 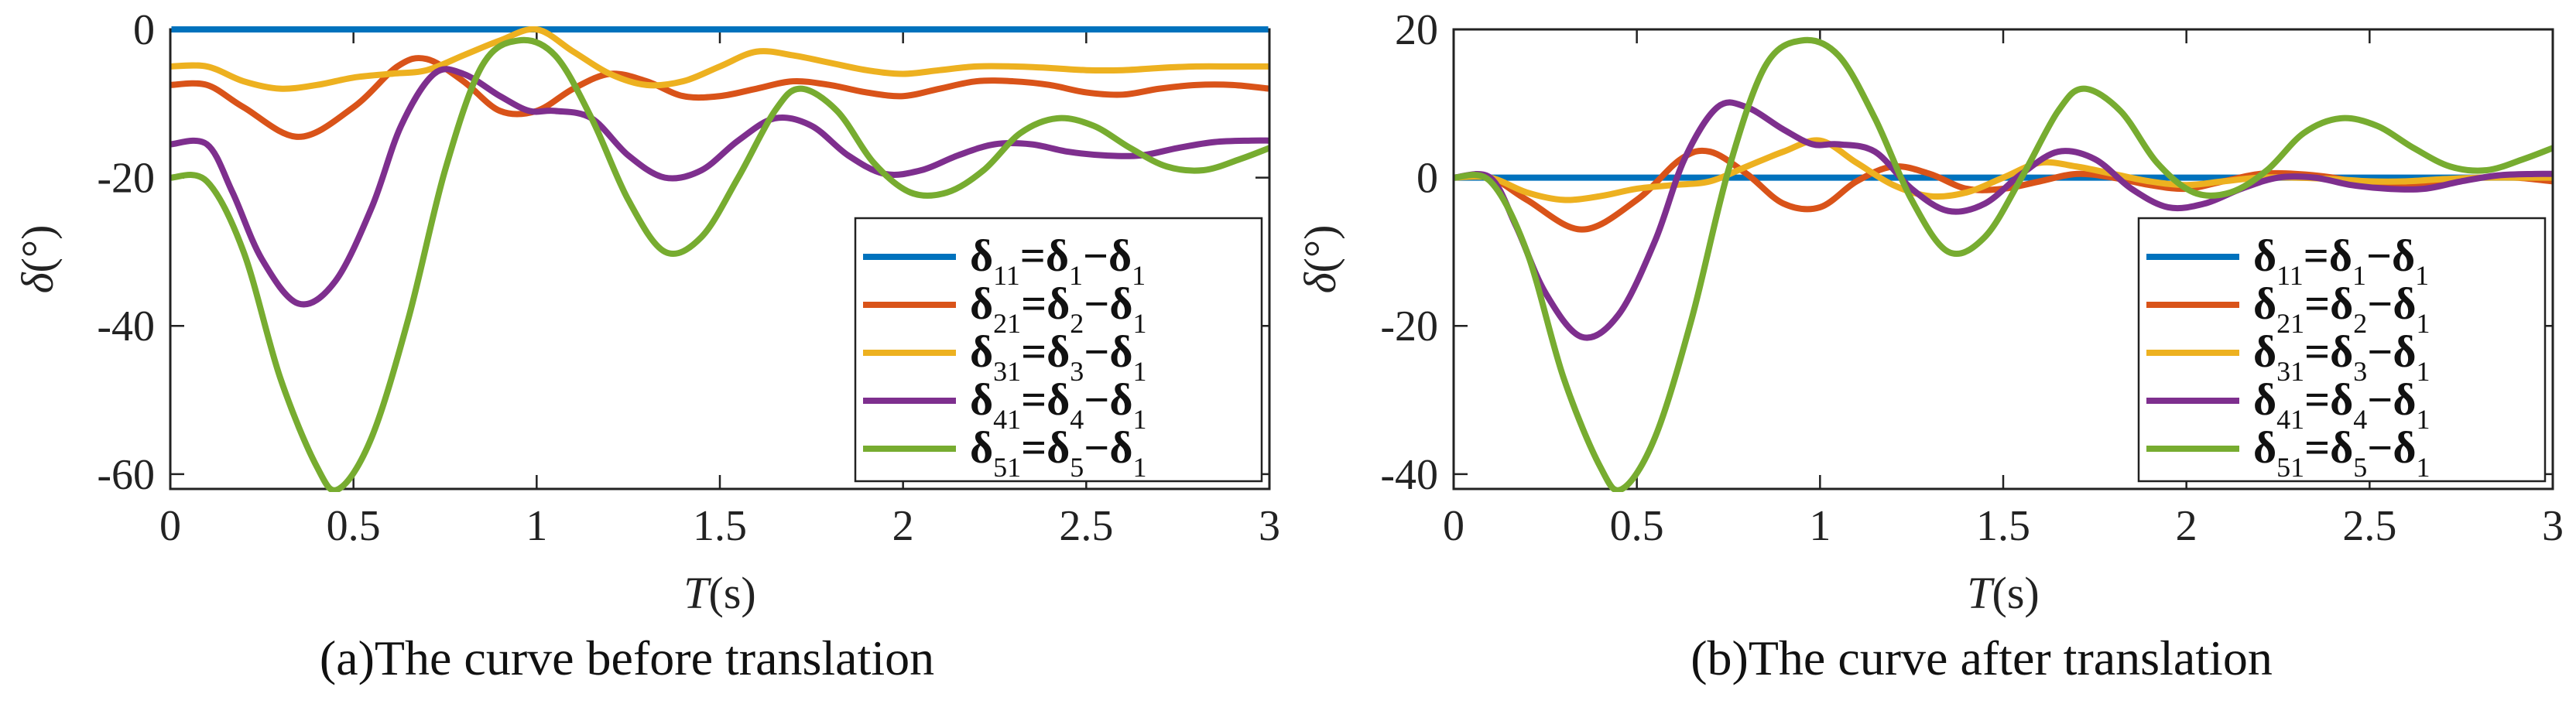 What do you see at coordinates (732, 593) in the screenshot?
I see `x-axis-label-unit: (s)` at bounding box center [732, 593].